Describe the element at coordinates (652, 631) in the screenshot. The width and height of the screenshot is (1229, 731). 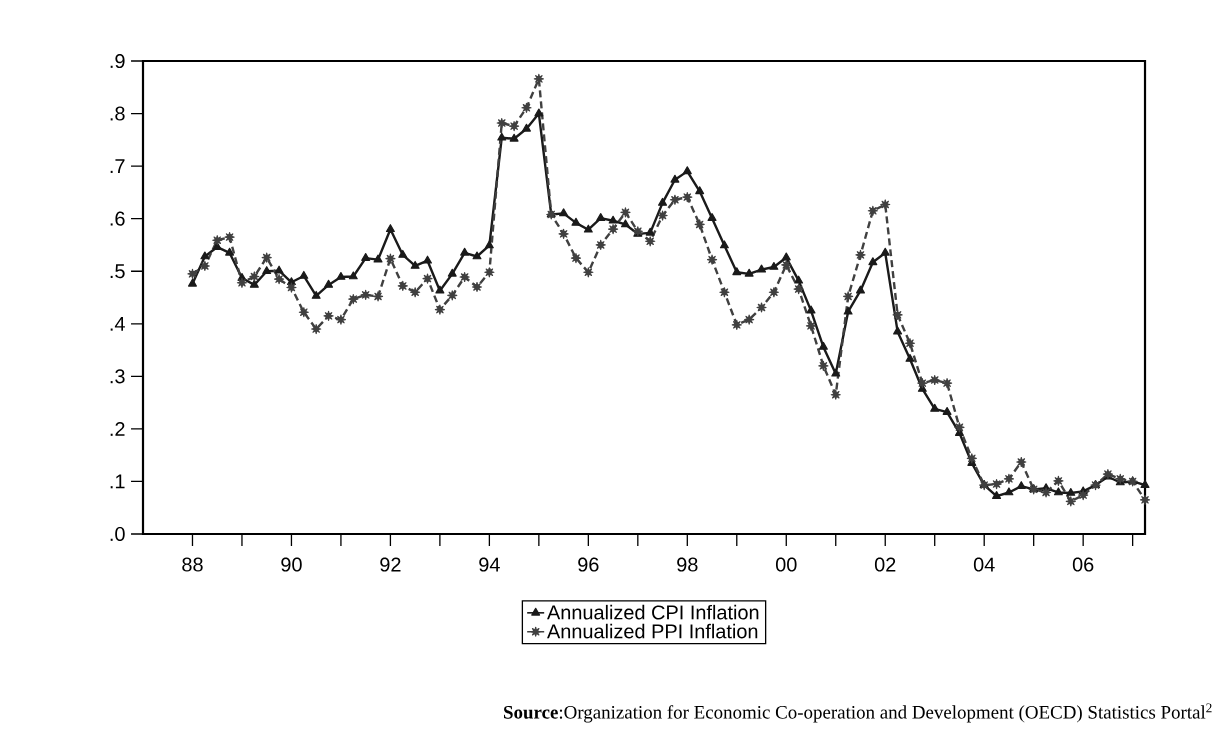
I see `legend-label: Annualized PPI Inflation` at that location.